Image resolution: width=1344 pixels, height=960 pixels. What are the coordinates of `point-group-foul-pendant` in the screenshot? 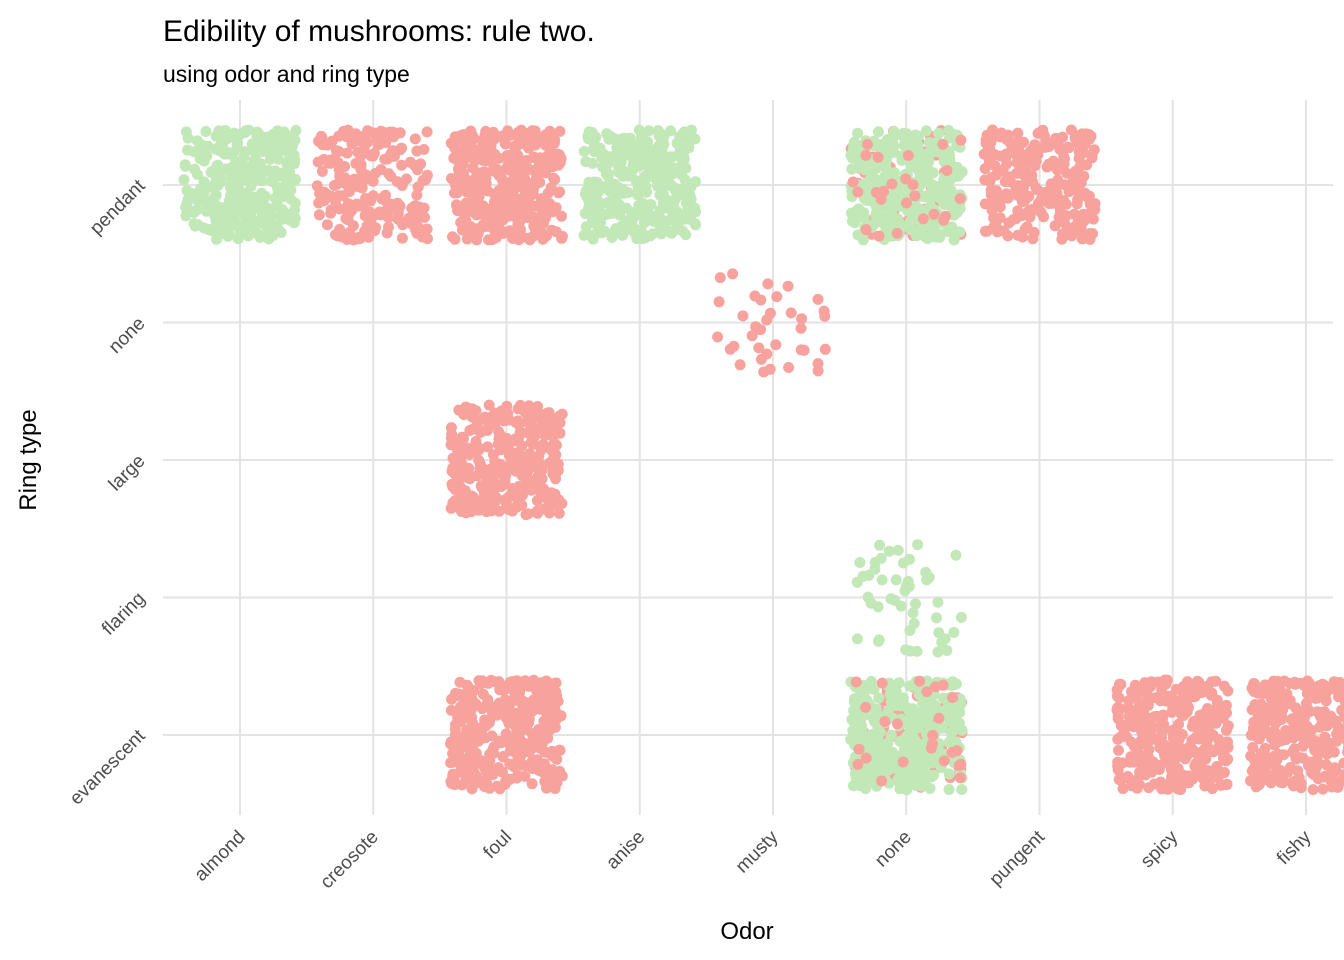 It's located at (506, 185).